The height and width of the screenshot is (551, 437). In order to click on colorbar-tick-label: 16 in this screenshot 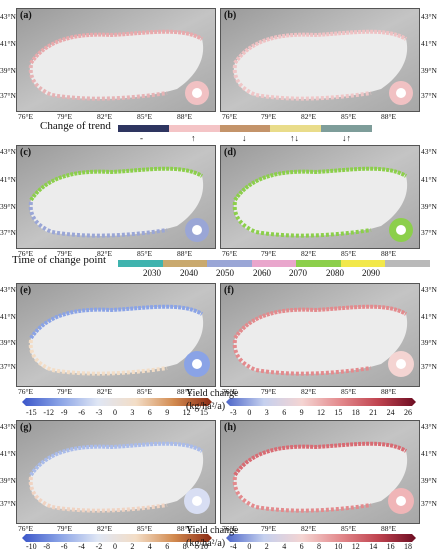, I will do `click(390, 546)`.